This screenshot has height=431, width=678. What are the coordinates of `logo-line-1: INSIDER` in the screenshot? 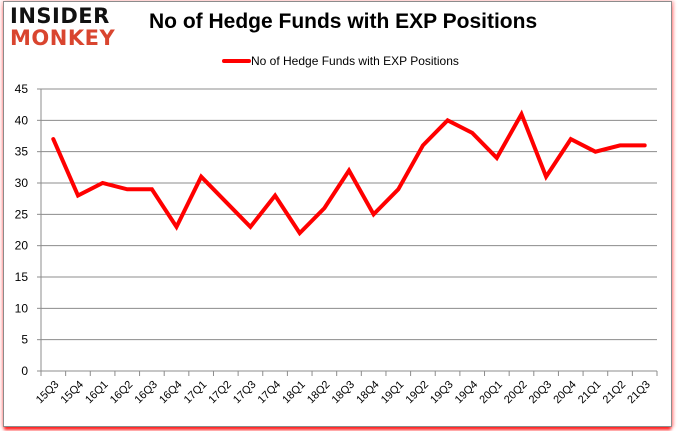 It's located at (60, 16).